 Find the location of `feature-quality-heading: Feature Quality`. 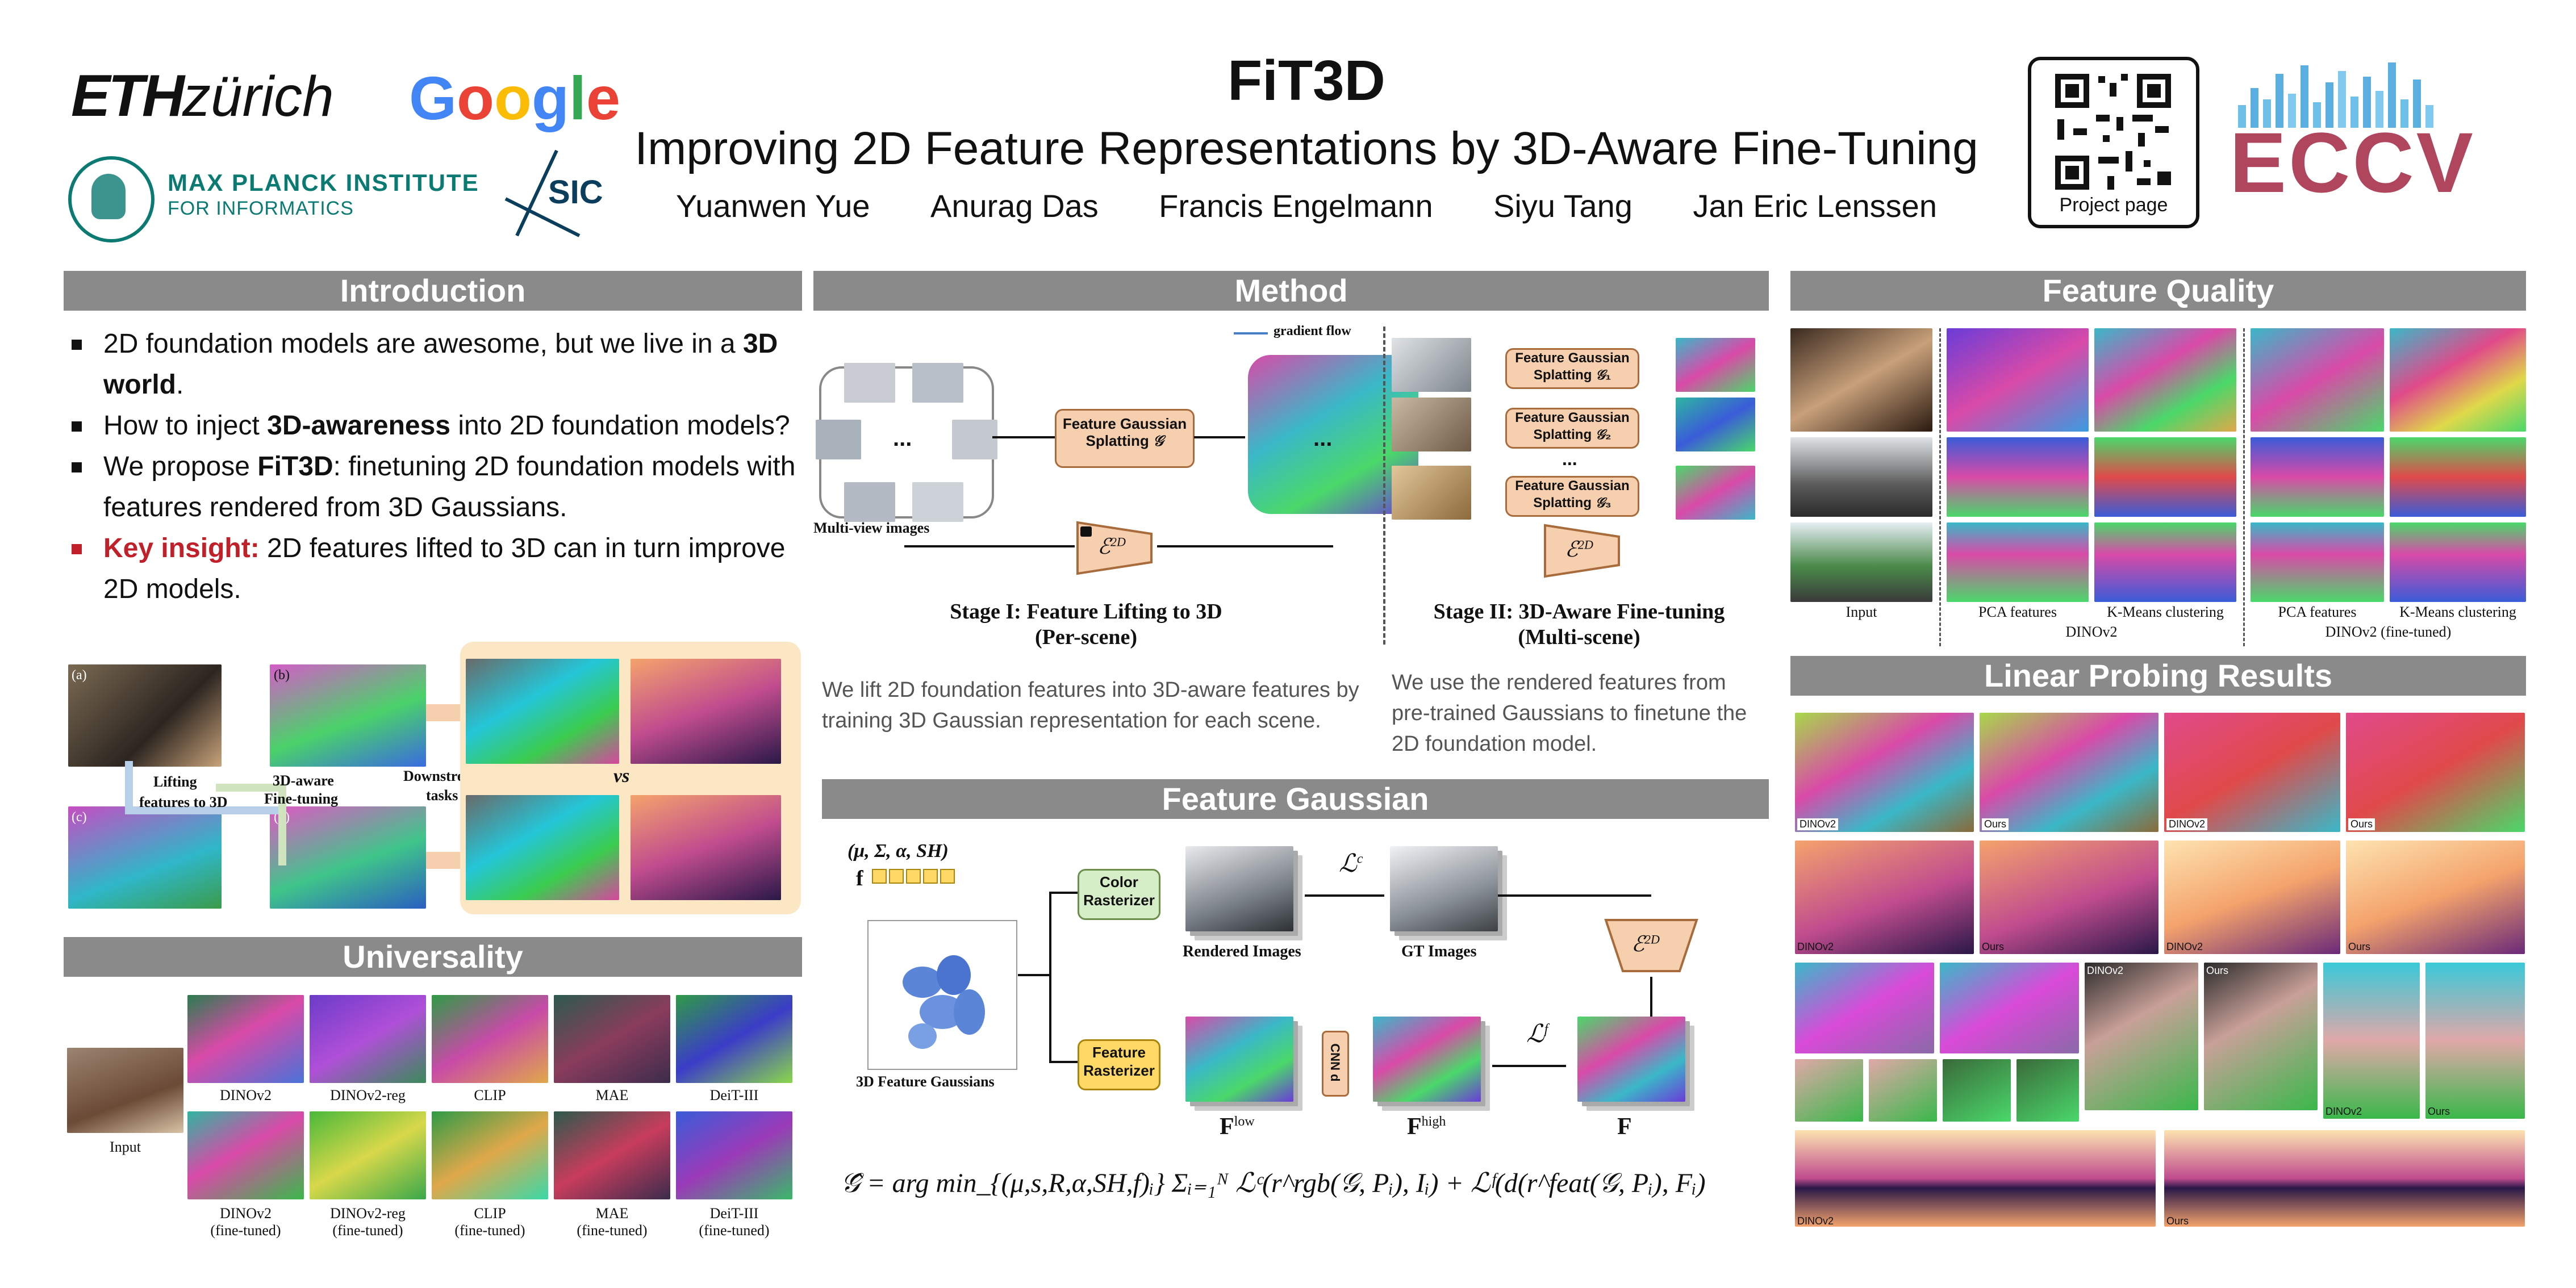

feature-quality-heading: Feature Quality is located at coordinates (2158, 291).